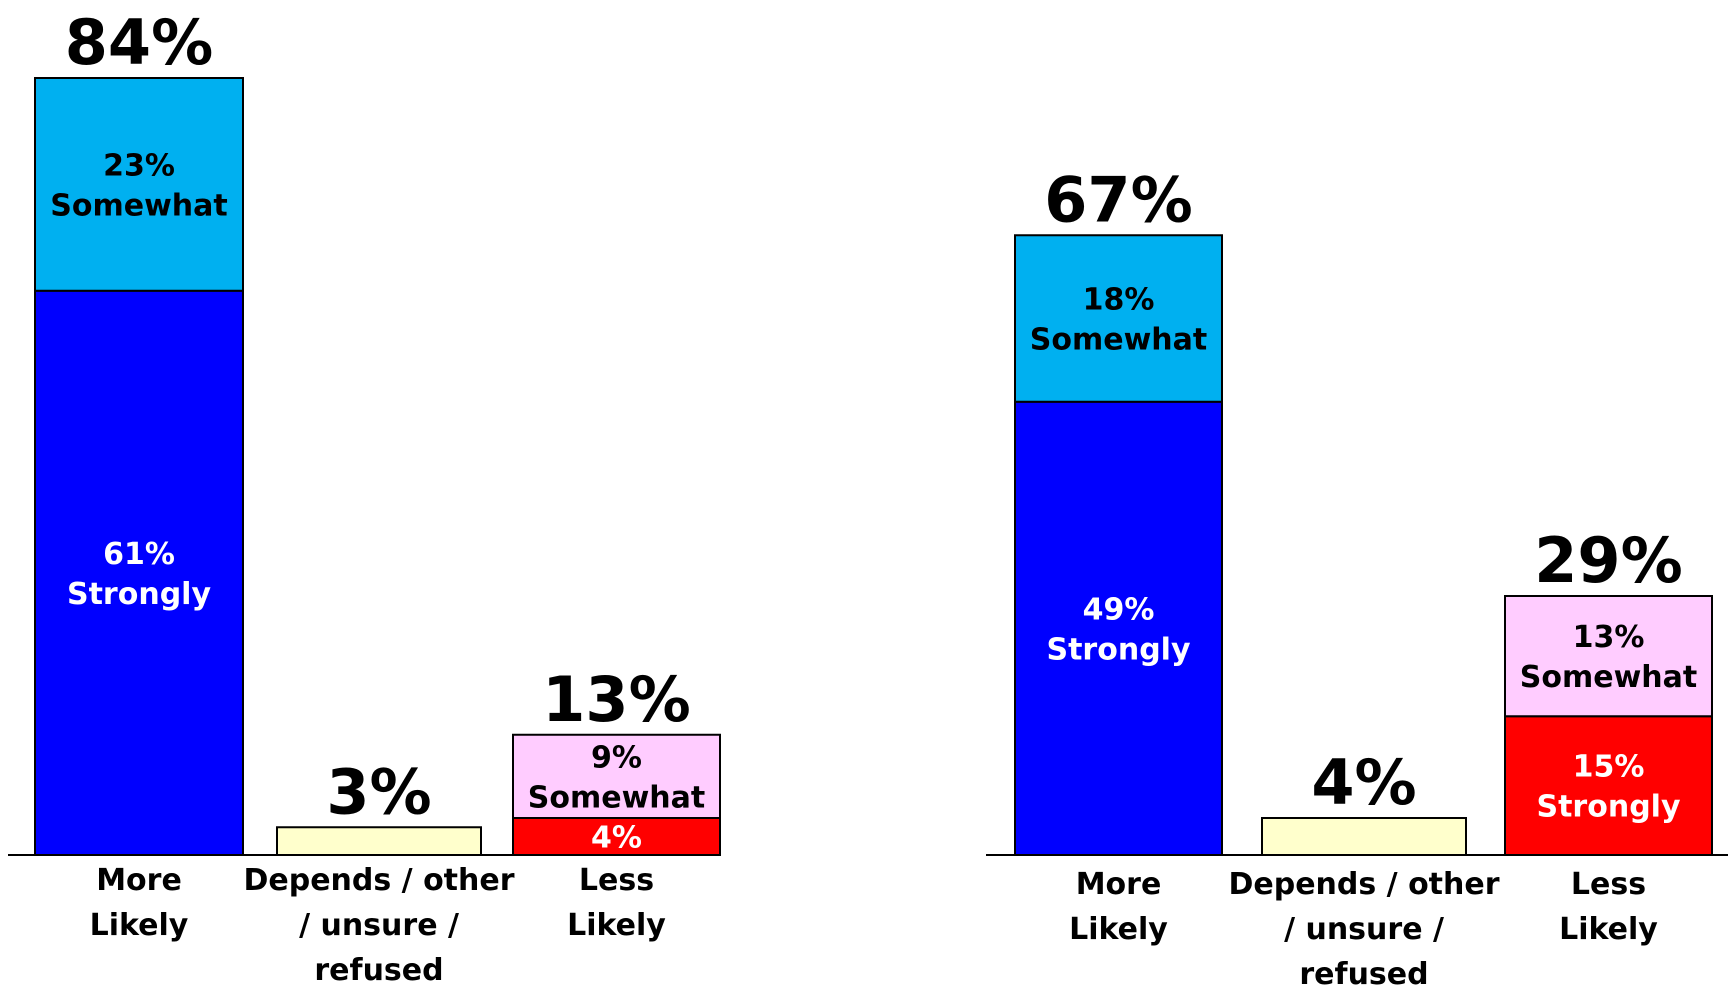 Image resolution: width=1730 pixels, height=993 pixels. Describe the element at coordinates (1608, 785) in the screenshot. I see `bar-less-likely-strongly` at that location.